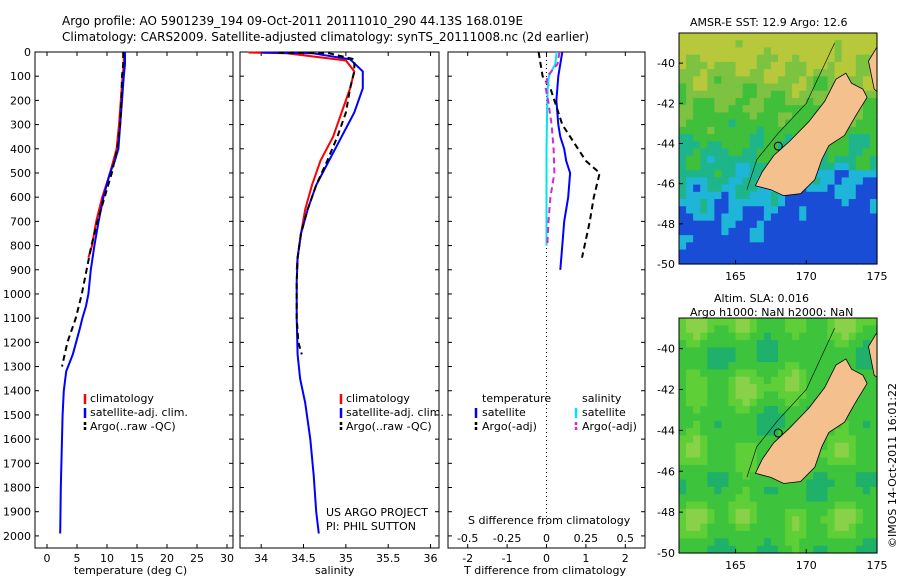  Describe the element at coordinates (17, 294) in the screenshot. I see `depth-tick-label: 1000` at that location.